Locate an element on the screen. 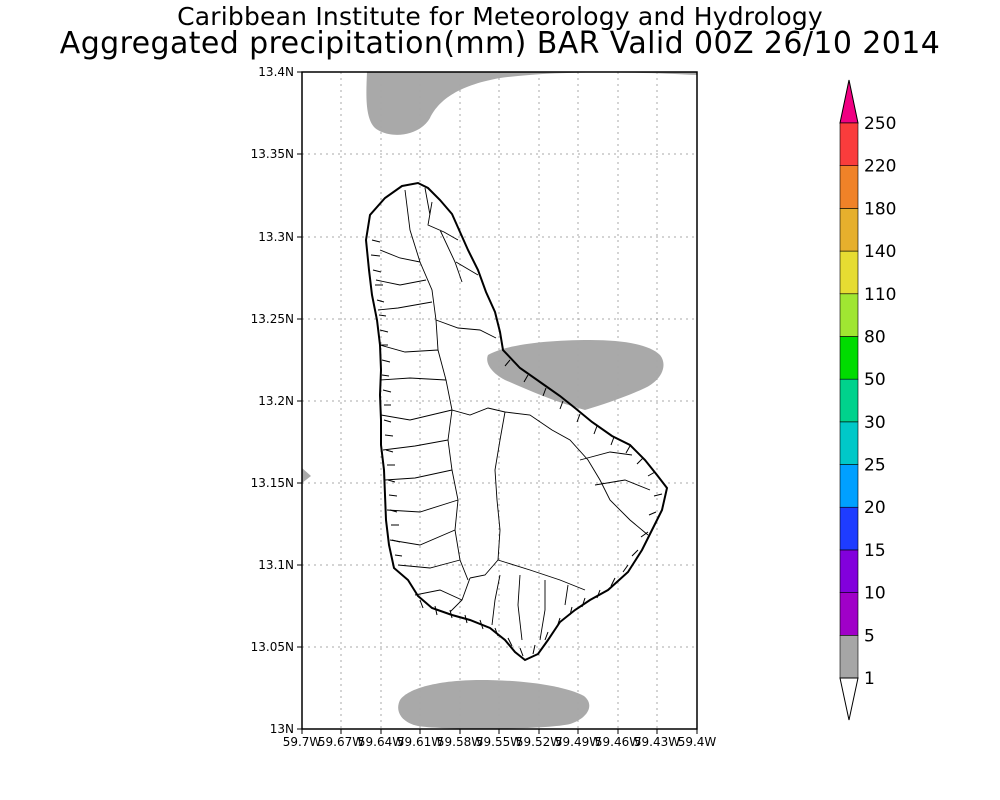  lon-label: 59.58W is located at coordinates (460, 742).